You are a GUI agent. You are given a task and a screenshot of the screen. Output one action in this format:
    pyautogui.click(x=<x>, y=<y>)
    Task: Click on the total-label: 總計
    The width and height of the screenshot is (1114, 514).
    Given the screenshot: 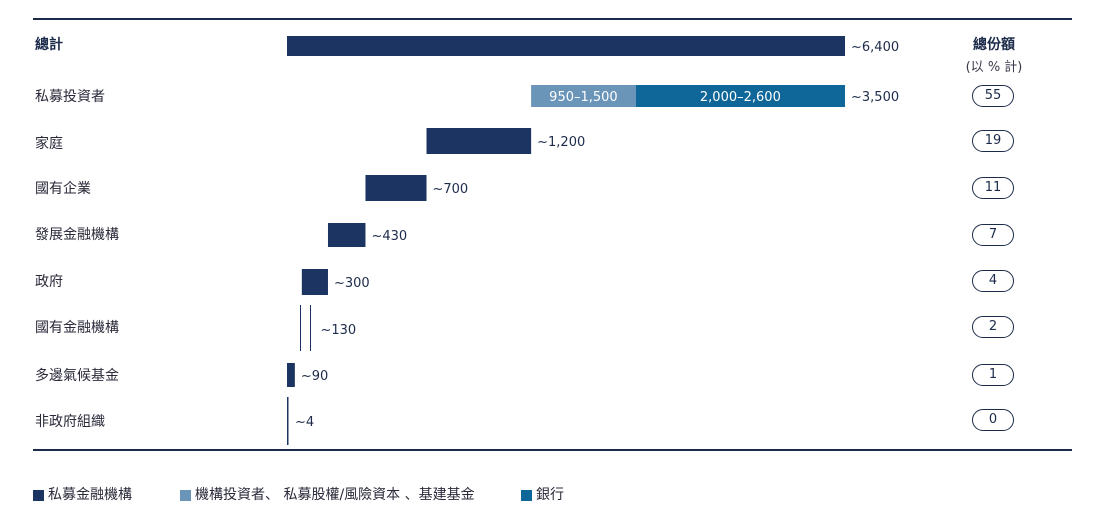 What is the action you would take?
    pyautogui.click(x=49, y=45)
    